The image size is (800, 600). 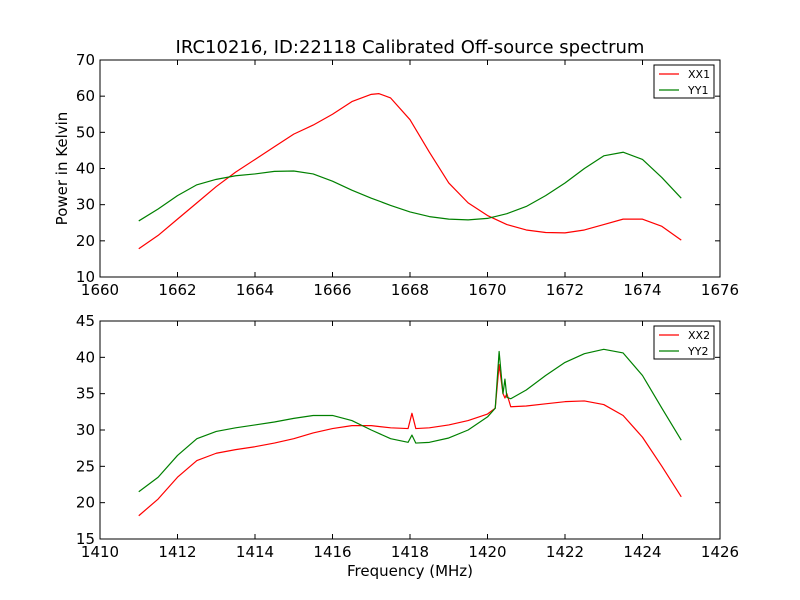 I want to click on bottom-x-tick-label: 1416, so click(x=332, y=552).